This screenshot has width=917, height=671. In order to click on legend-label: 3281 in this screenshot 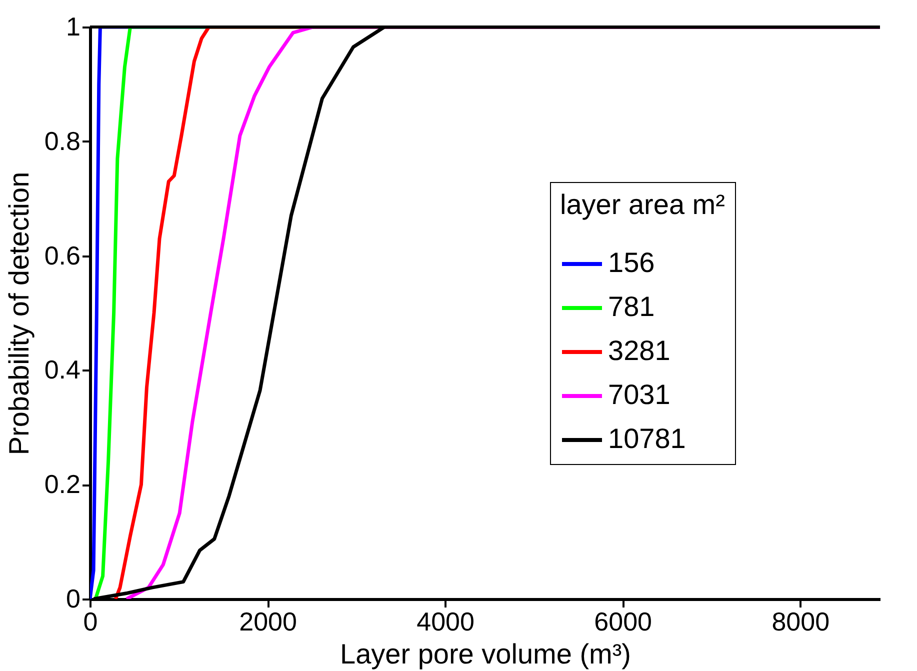, I will do `click(639, 350)`.